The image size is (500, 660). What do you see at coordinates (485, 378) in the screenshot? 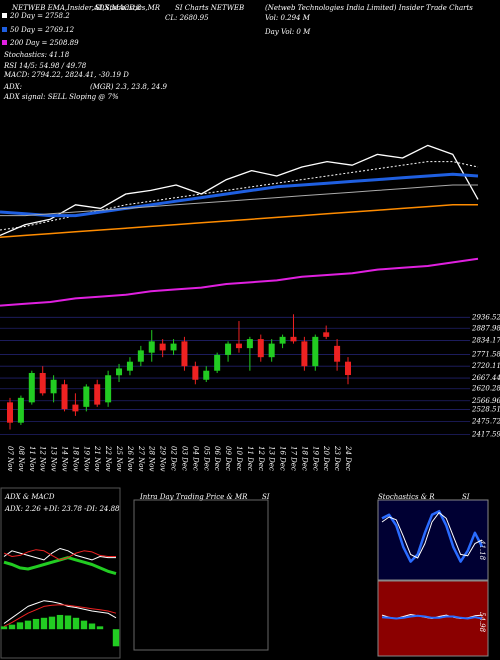
I see `y-tick-label: 2667.44` at bounding box center [485, 378].